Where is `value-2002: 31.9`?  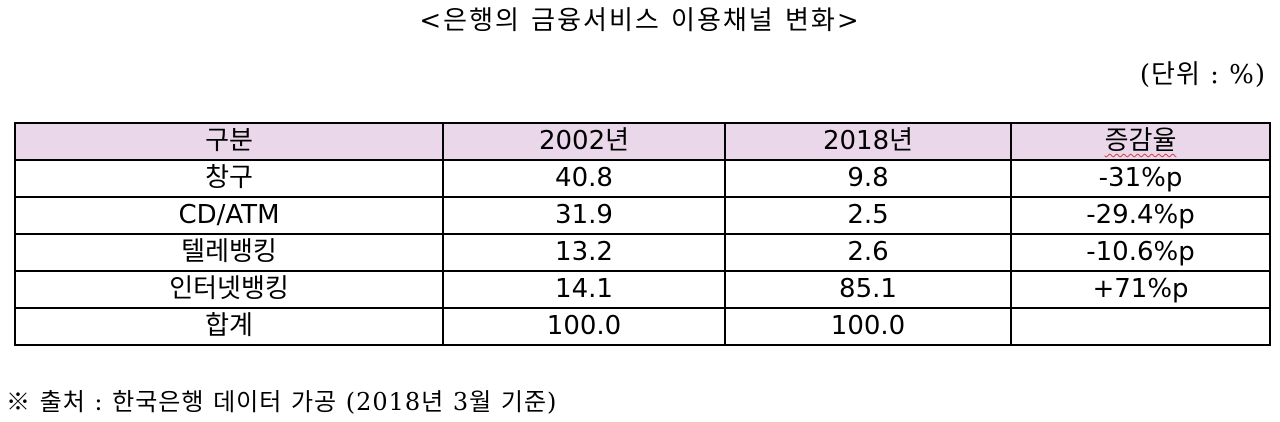
value-2002: 31.9 is located at coordinates (584, 215).